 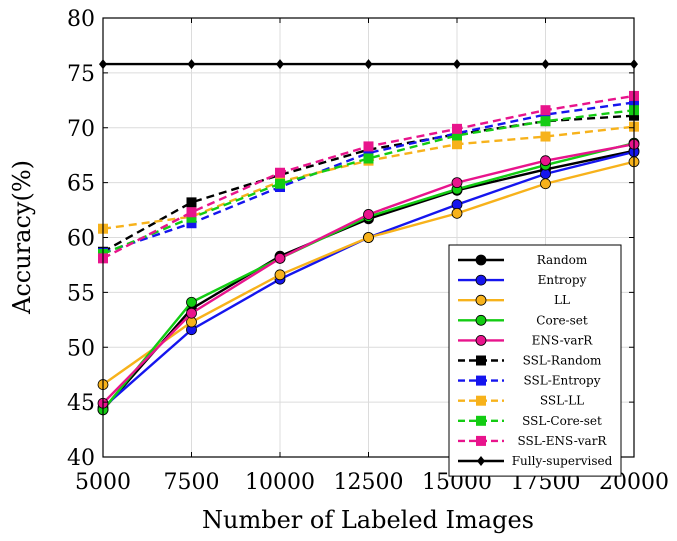 What do you see at coordinates (562, 401) in the screenshot?
I see `legend-label-ssl-ll: SSL-LL` at bounding box center [562, 401].